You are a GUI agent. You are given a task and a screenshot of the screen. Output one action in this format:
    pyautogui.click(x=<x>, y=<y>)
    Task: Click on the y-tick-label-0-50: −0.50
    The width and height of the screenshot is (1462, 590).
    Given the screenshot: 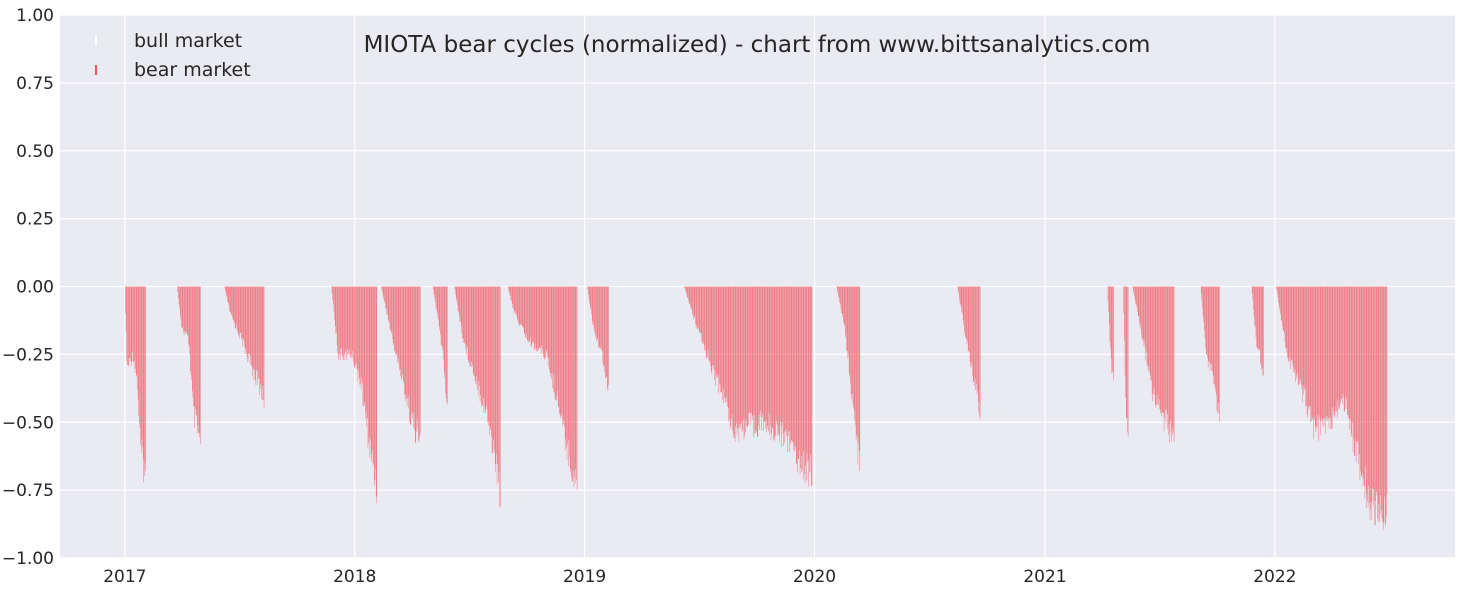 What is the action you would take?
    pyautogui.click(x=28, y=423)
    